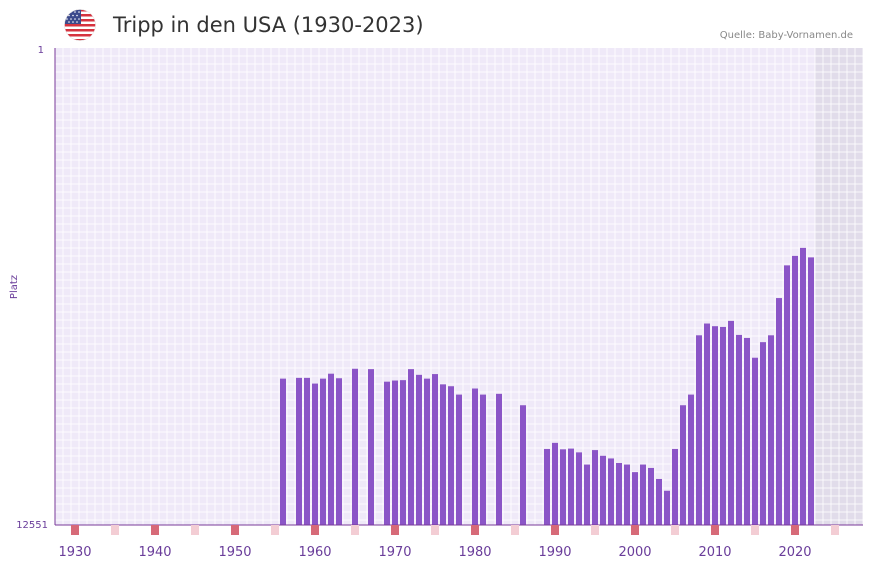  Describe the element at coordinates (315, 530) in the screenshot. I see `year-marker-1960` at that location.